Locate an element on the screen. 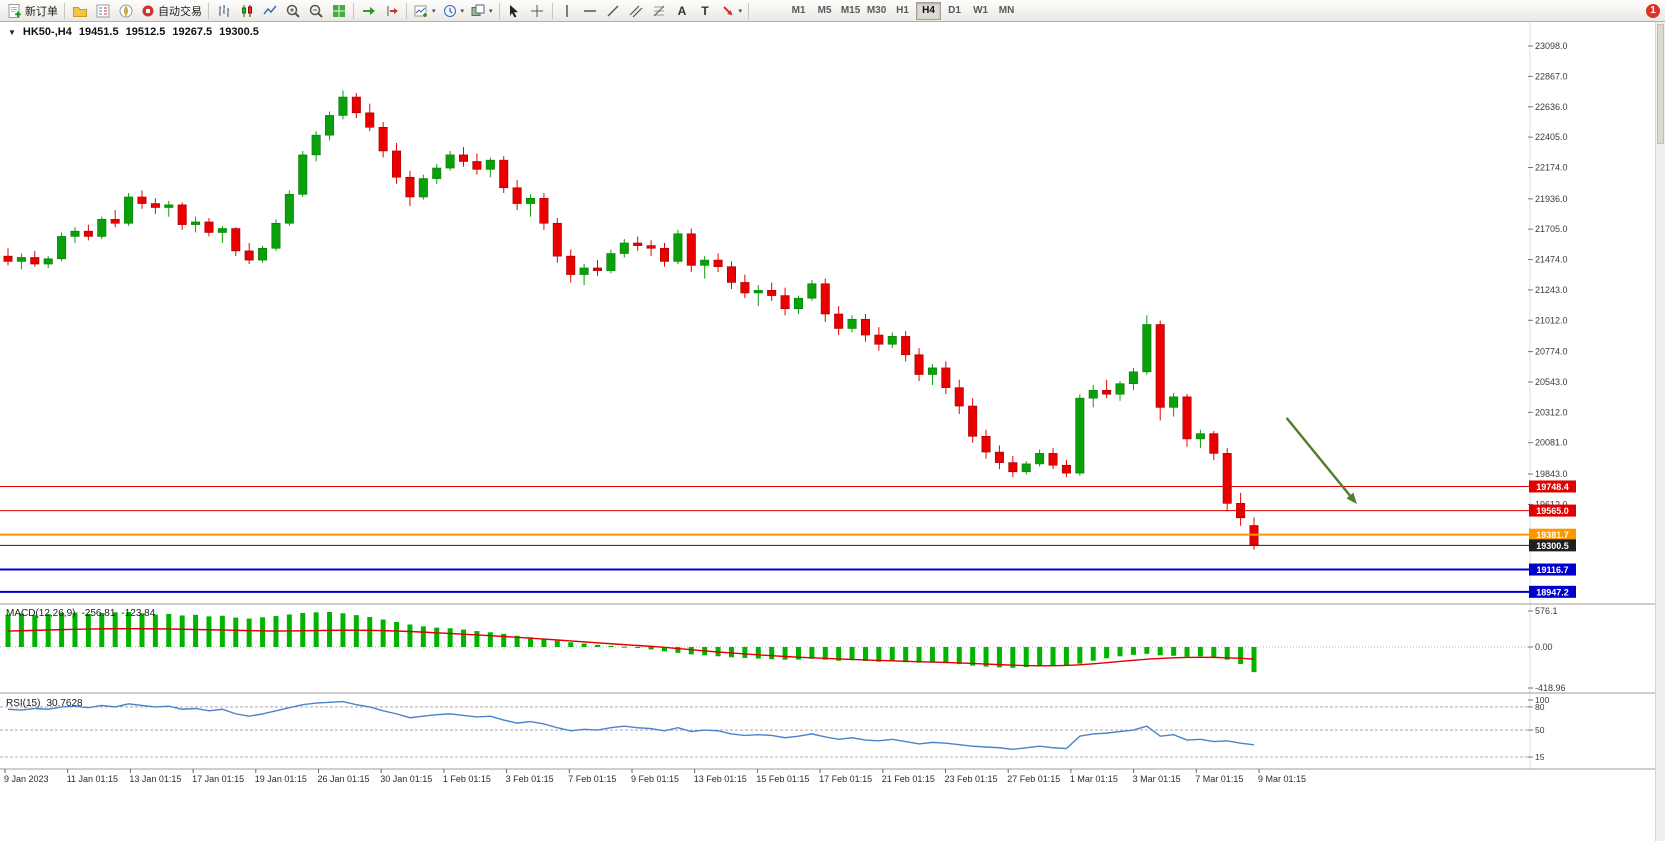  svg-text: 1 Feb 01:15 is located at coordinates (467, 779).